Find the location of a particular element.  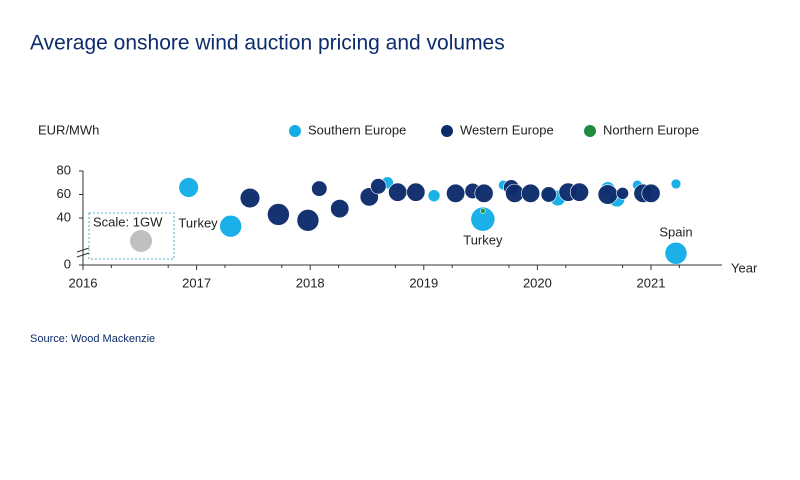

x-tick-label: 2019 is located at coordinates (423, 282).